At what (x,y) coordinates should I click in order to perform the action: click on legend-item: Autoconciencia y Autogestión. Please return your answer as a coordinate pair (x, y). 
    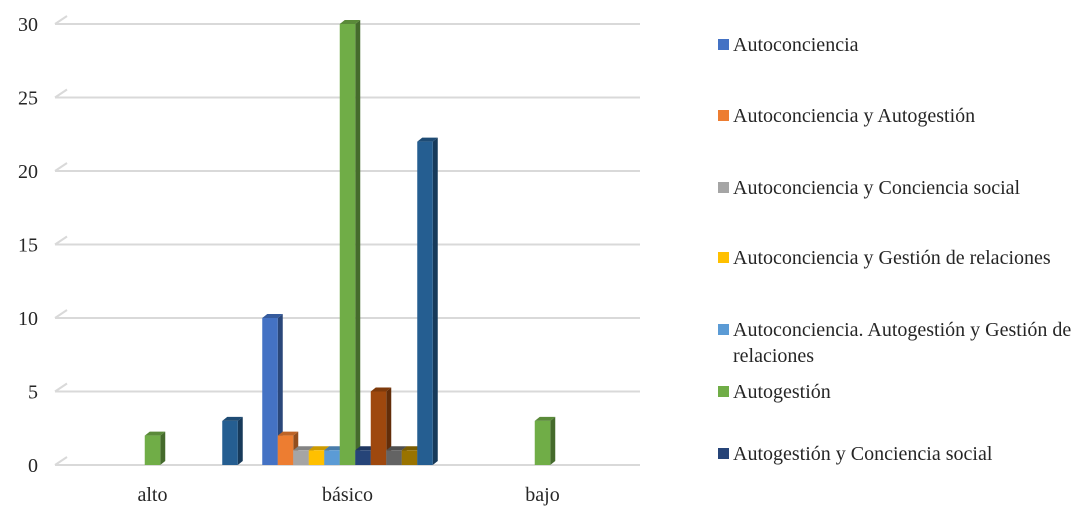
    Looking at the image, I should click on (895, 116).